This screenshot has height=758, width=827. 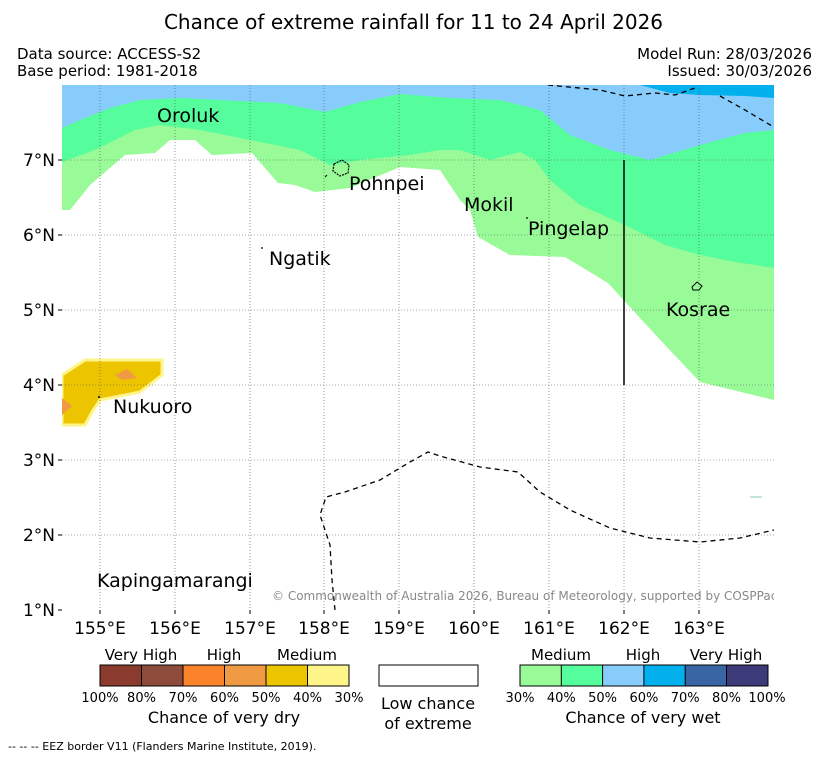 What do you see at coordinates (224, 655) in the screenshot?
I see `dry-header-high: High` at bounding box center [224, 655].